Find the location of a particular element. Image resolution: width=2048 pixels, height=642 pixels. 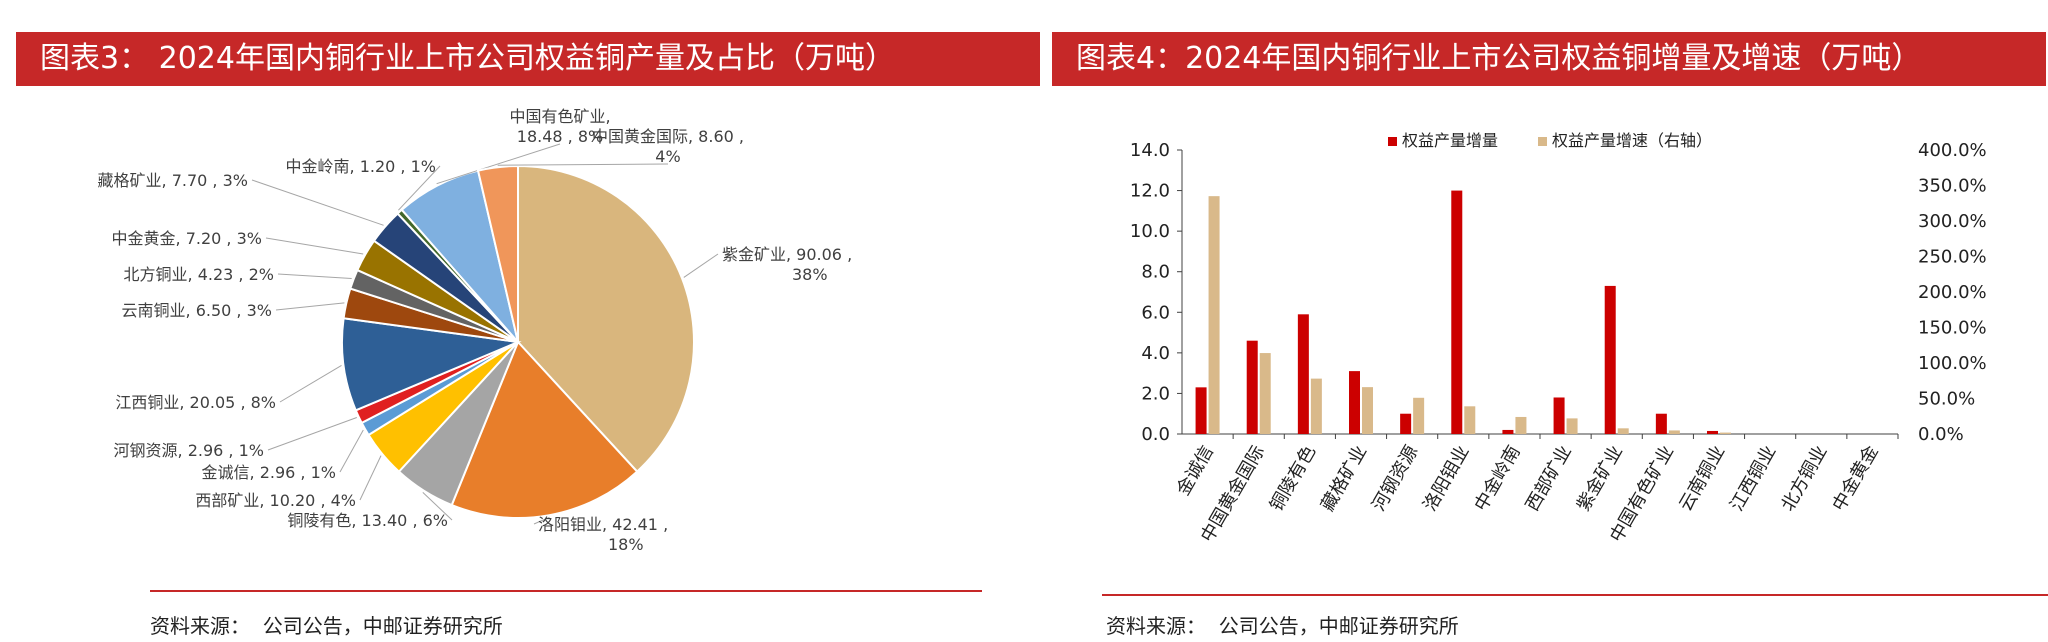

pie-label-1: 洛阳钼业, 42.41 , is located at coordinates (603, 524).